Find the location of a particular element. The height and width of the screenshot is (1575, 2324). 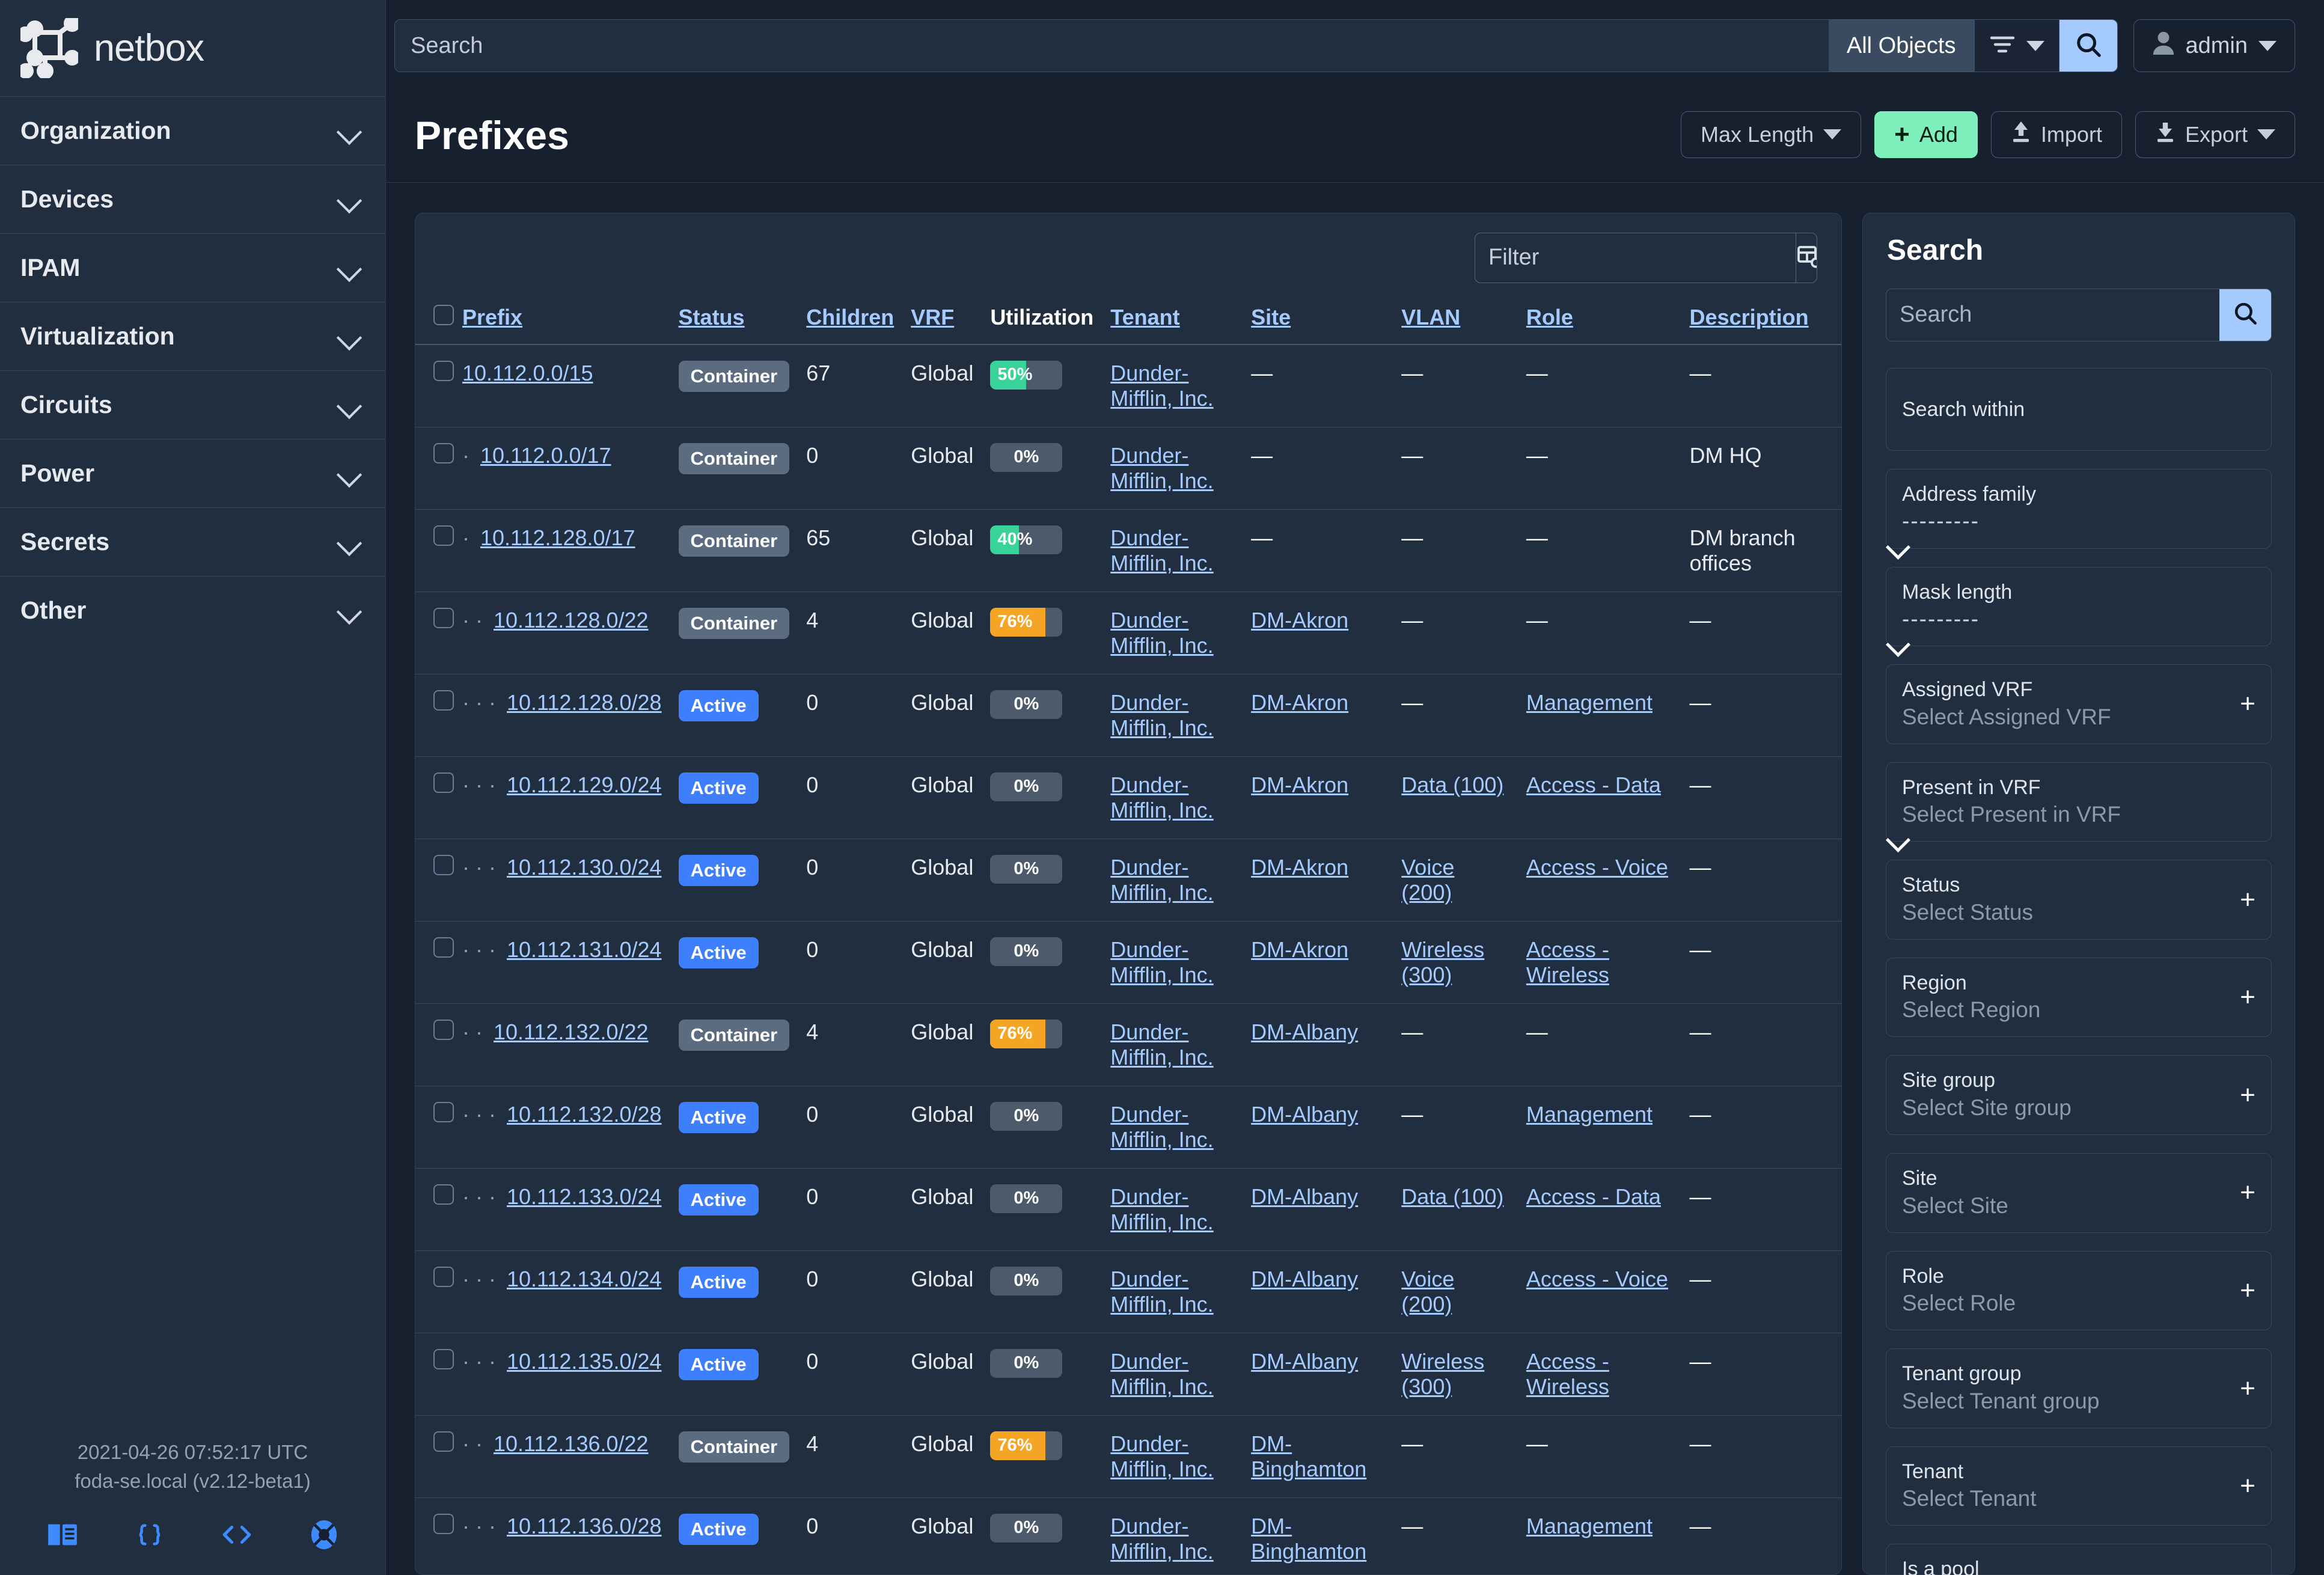

sidebar-item-organization: Organization is located at coordinates (192, 130).